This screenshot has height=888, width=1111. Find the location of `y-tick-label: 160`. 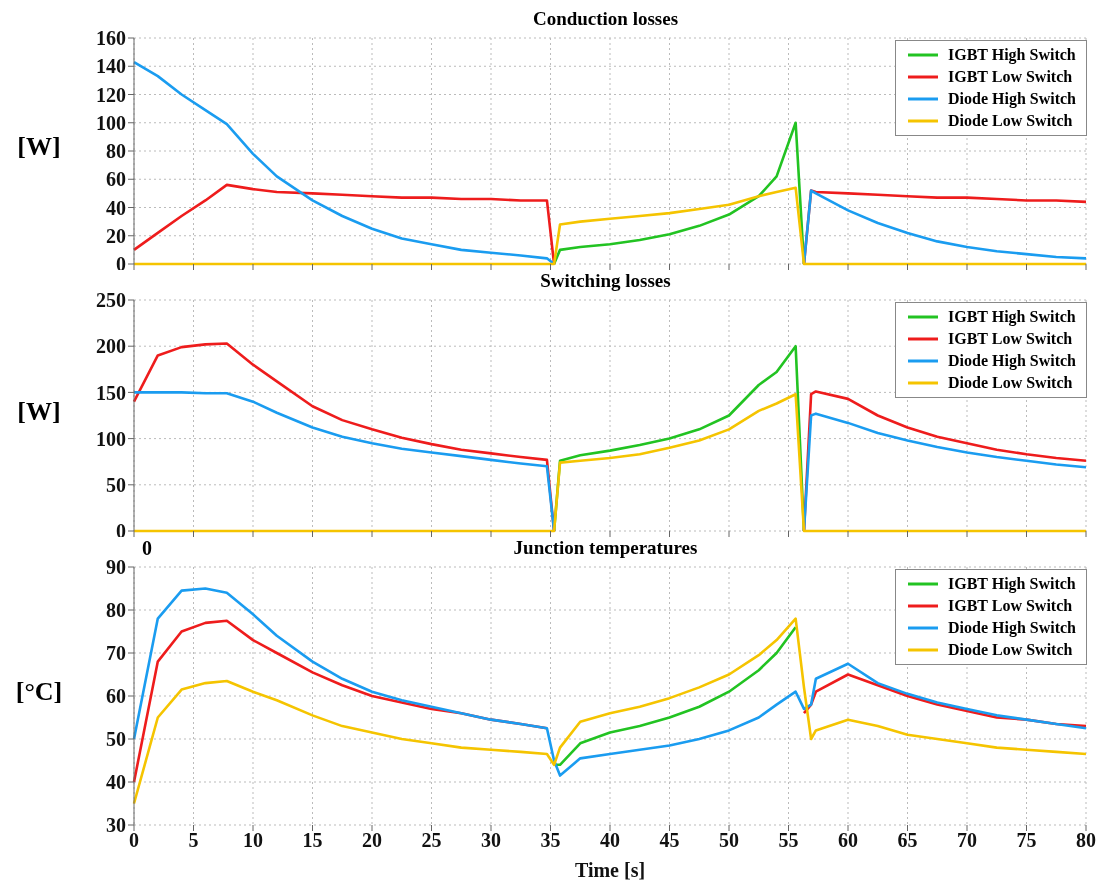

y-tick-label: 160 is located at coordinates (111, 38).